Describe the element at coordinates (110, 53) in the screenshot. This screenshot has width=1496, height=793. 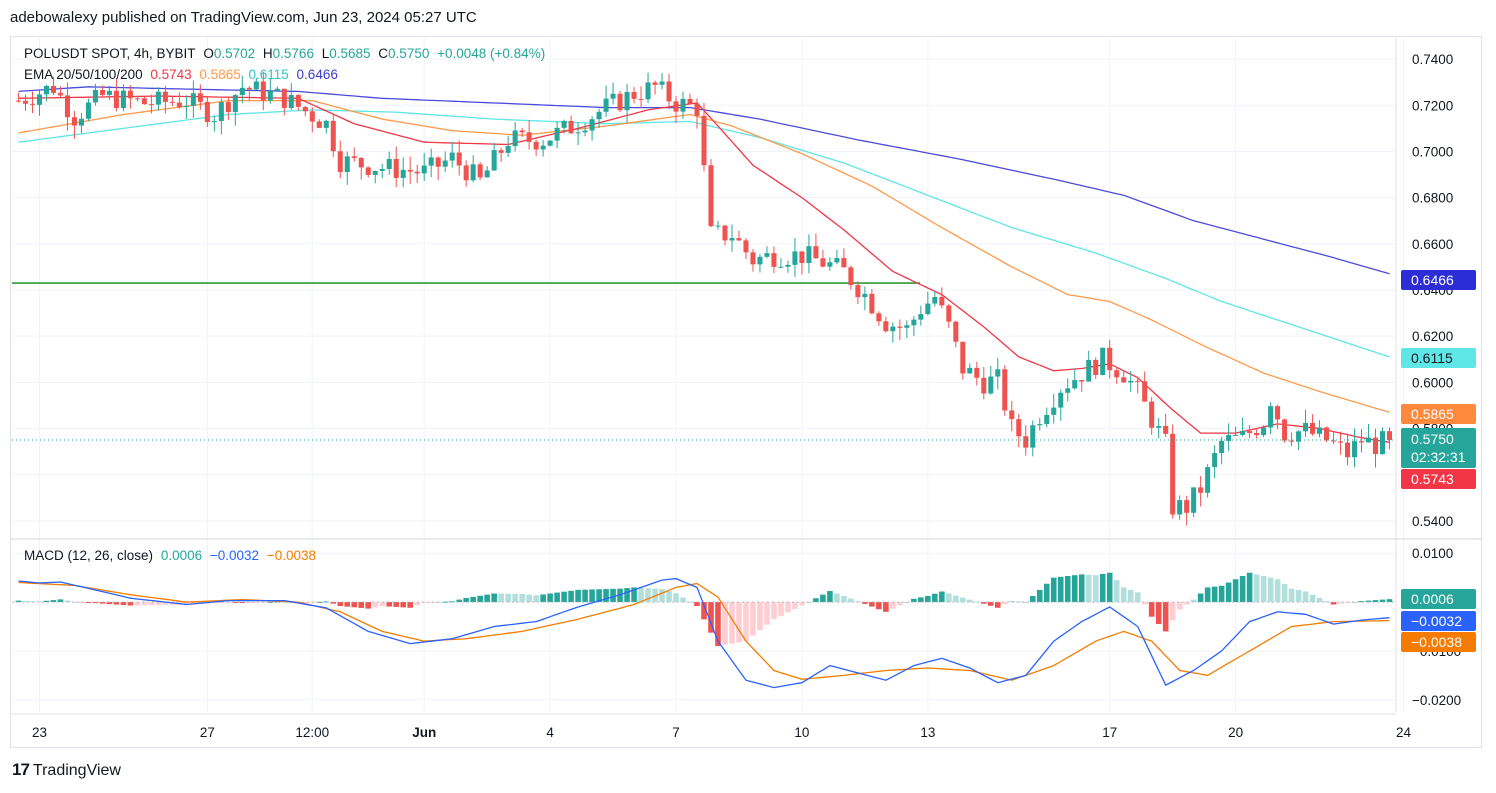
I see `symbol-label: POLUSDT SPOT, 4h, BYBIT` at that location.